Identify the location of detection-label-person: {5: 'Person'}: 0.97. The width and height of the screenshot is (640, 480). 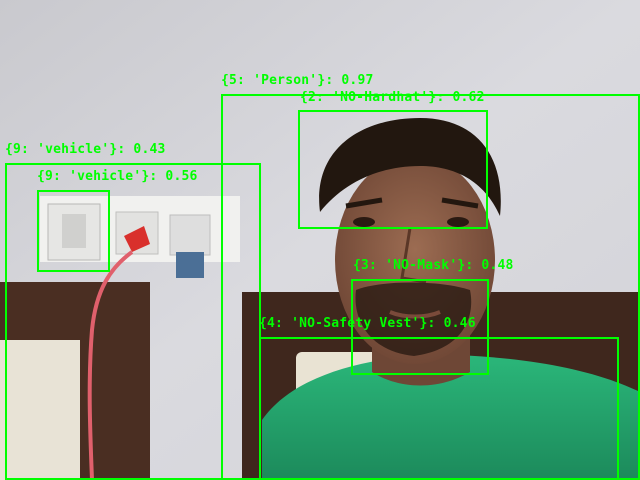
(297, 80).